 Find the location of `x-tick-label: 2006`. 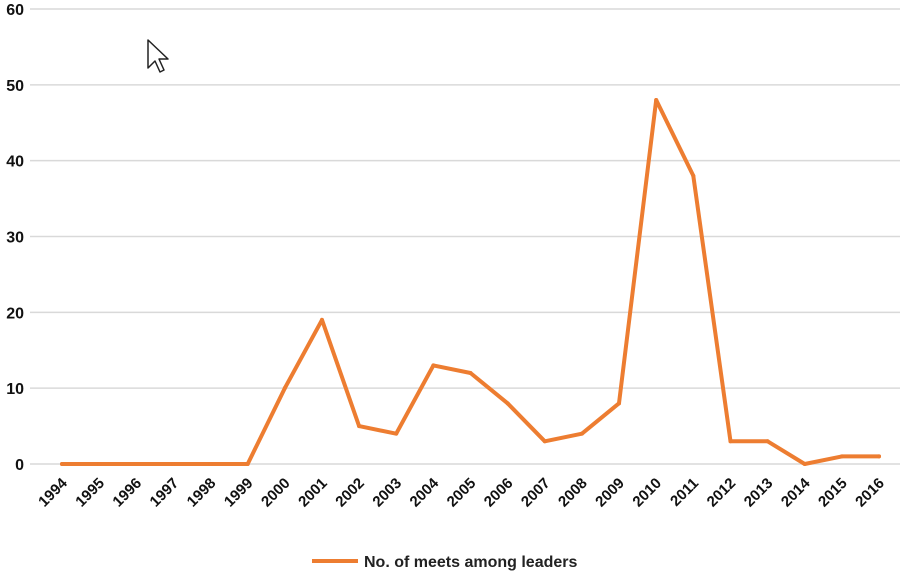

x-tick-label: 2006 is located at coordinates (499, 493).